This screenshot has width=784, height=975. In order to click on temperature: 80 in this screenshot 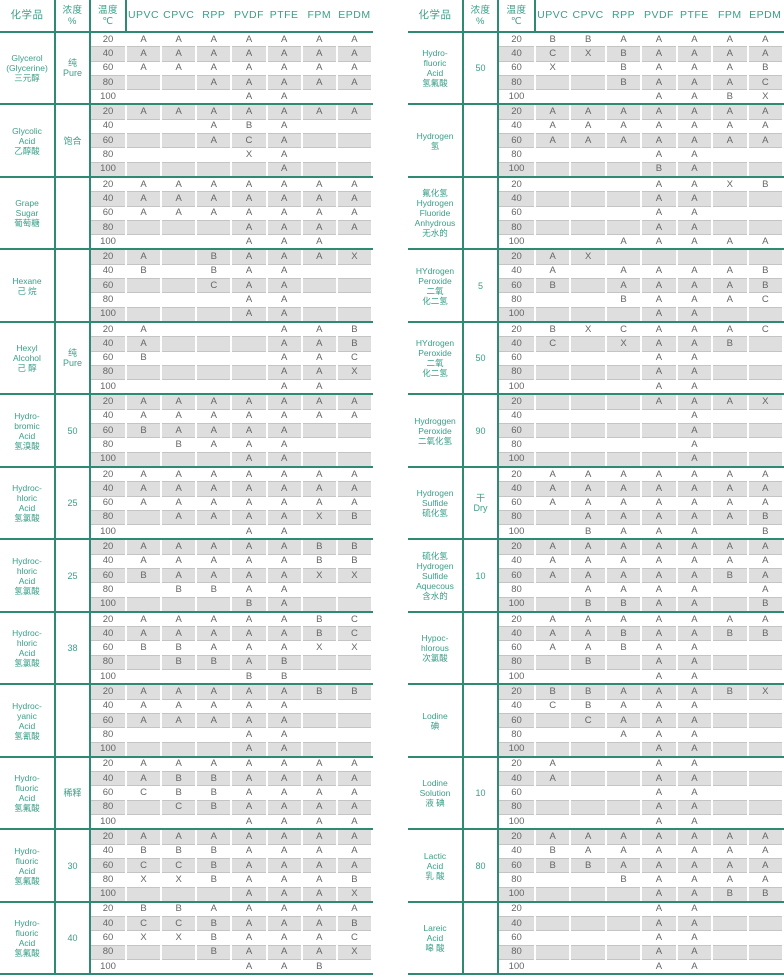, I will do `click(108, 155)`.